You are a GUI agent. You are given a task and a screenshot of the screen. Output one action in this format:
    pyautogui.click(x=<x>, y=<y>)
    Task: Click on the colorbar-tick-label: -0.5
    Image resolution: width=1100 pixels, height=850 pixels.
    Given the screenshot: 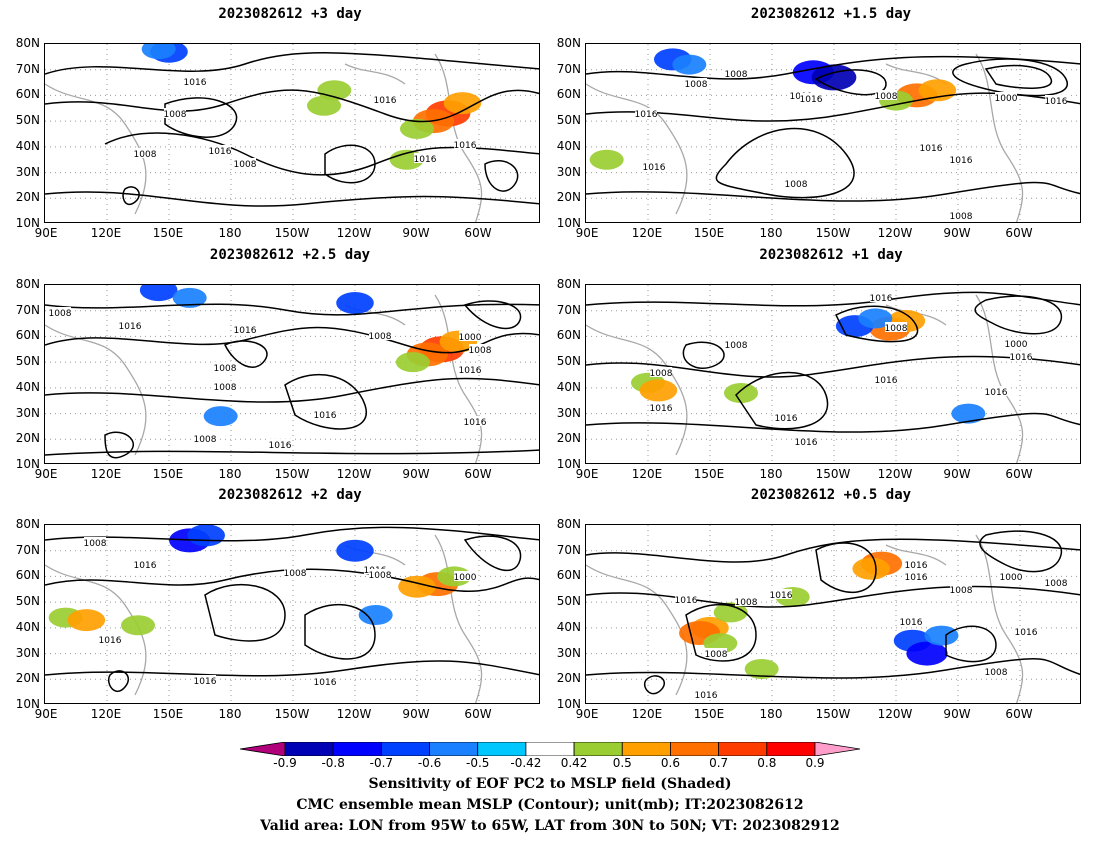 What is the action you would take?
    pyautogui.click(x=478, y=763)
    